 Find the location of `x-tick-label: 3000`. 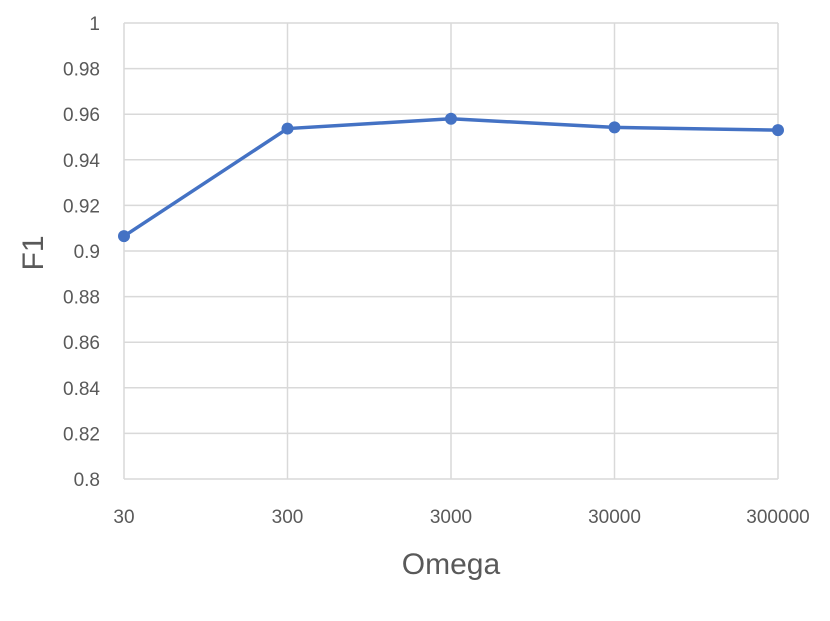

x-tick-label: 3000 is located at coordinates (451, 517).